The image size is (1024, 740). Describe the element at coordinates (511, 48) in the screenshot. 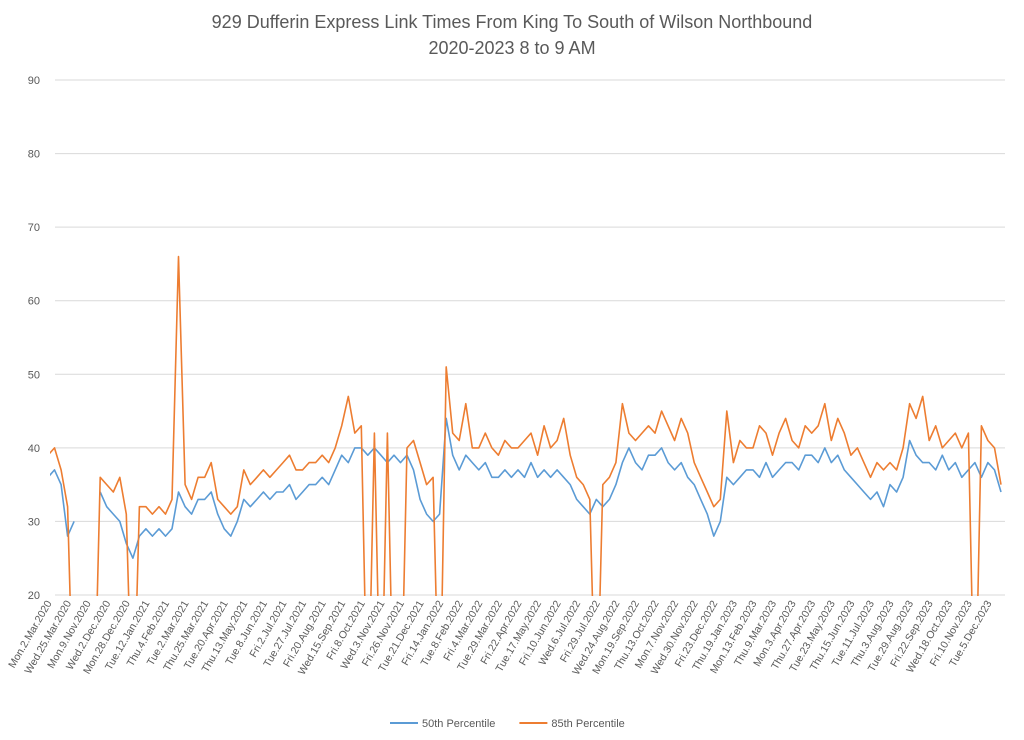

I see `chart-subtitle: 2020-2023 8 to 9 AM` at that location.